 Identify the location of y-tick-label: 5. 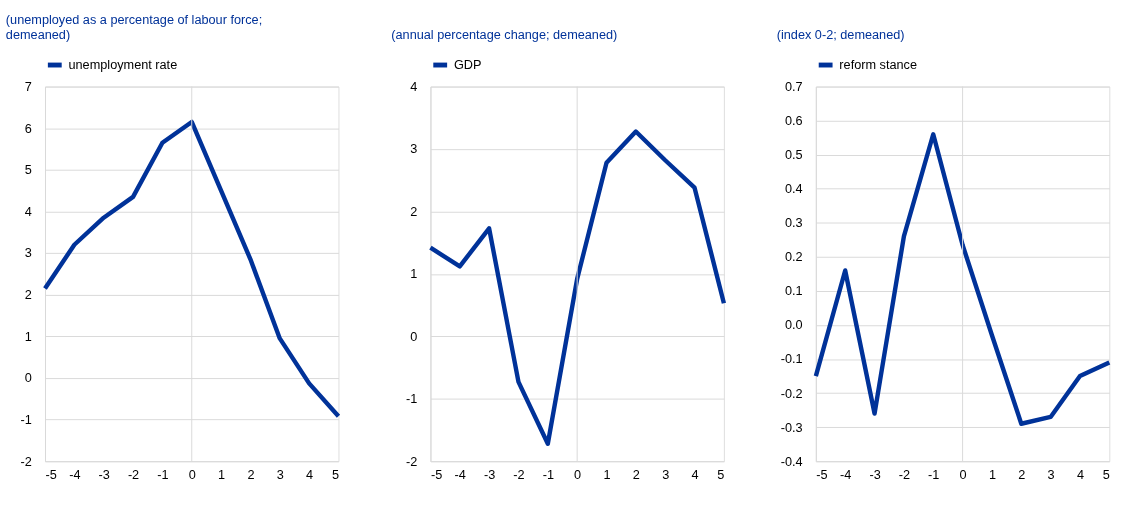
(28, 170).